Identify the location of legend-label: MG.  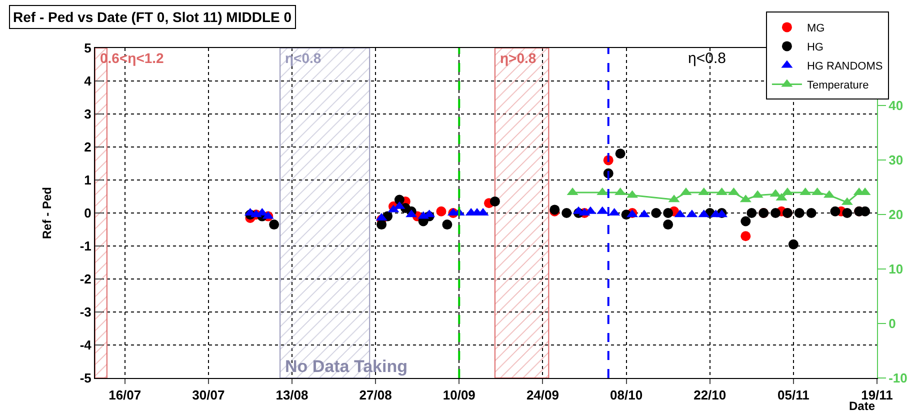
(815, 28).